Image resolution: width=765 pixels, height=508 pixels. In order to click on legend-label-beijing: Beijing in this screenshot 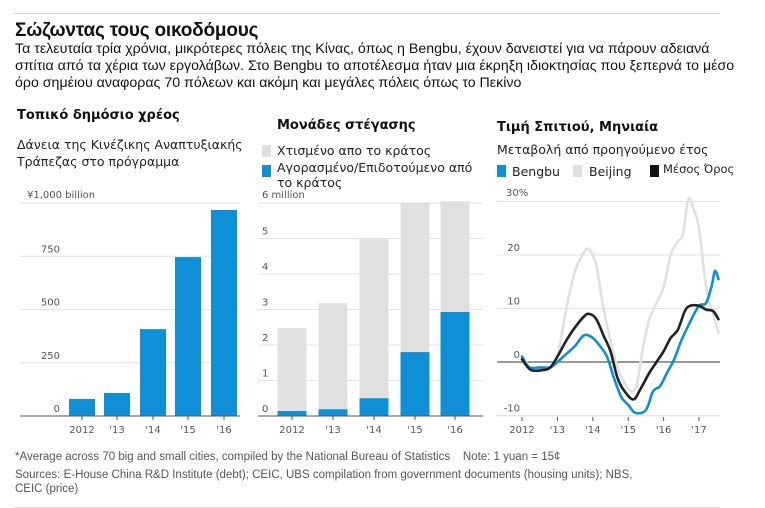, I will do `click(610, 171)`.